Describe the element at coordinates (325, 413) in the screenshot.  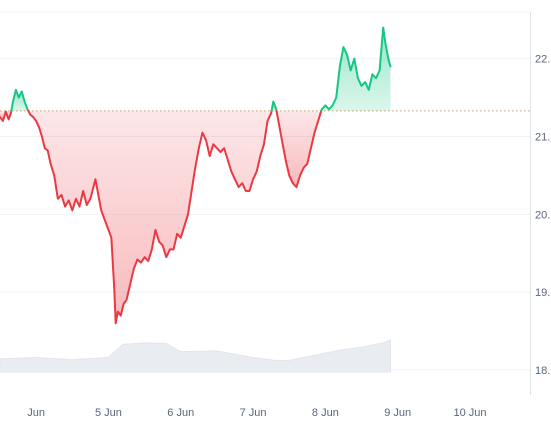
I see `x-tick-label: 8 Jun` at that location.